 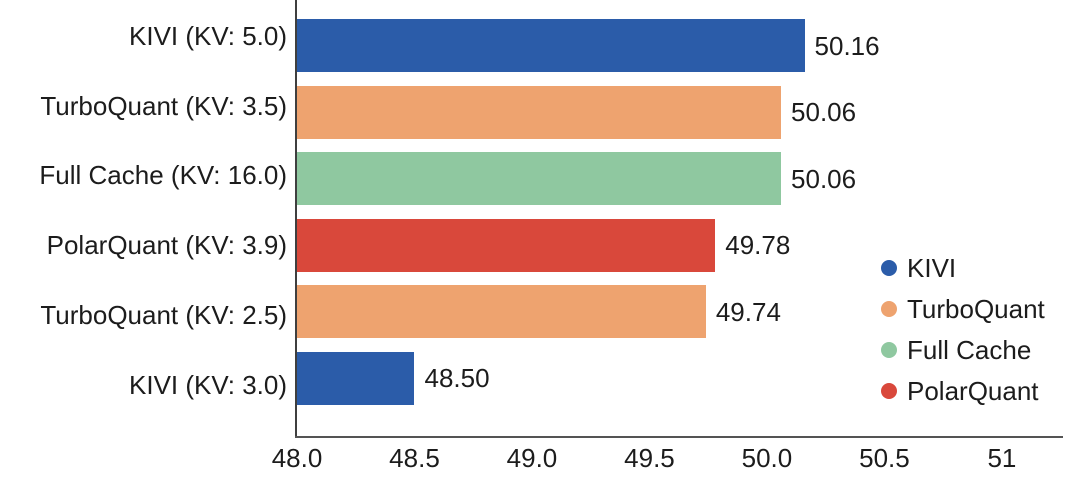 What do you see at coordinates (163, 105) in the screenshot?
I see `category-label: TurboQuant (KV: 3.5)` at bounding box center [163, 105].